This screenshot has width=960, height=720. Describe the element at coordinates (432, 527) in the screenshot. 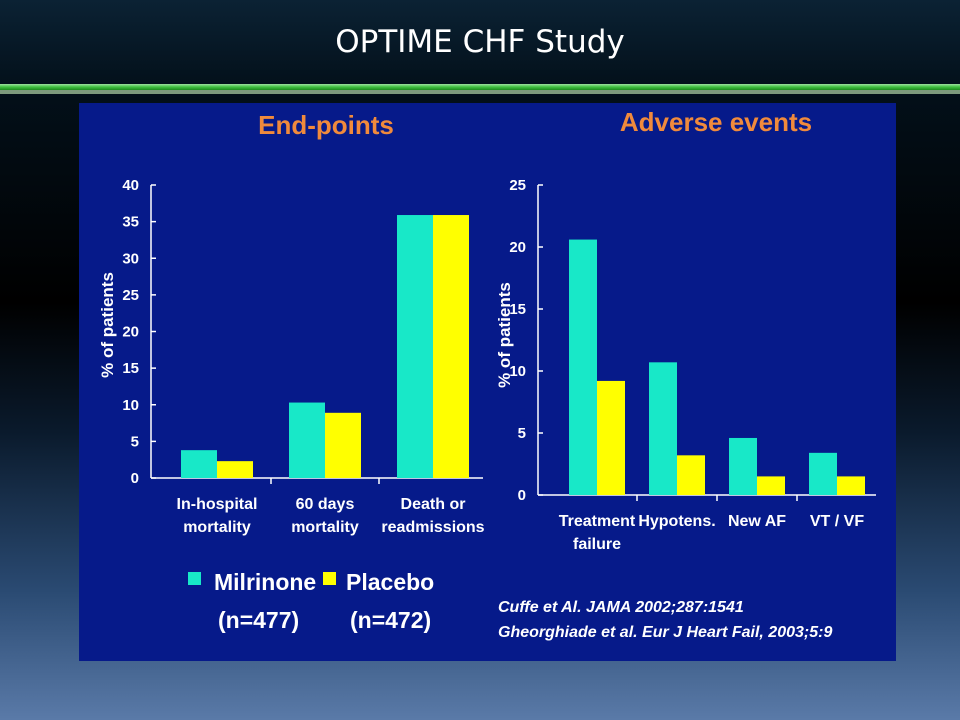

I see `category-label: readmissions` at that location.